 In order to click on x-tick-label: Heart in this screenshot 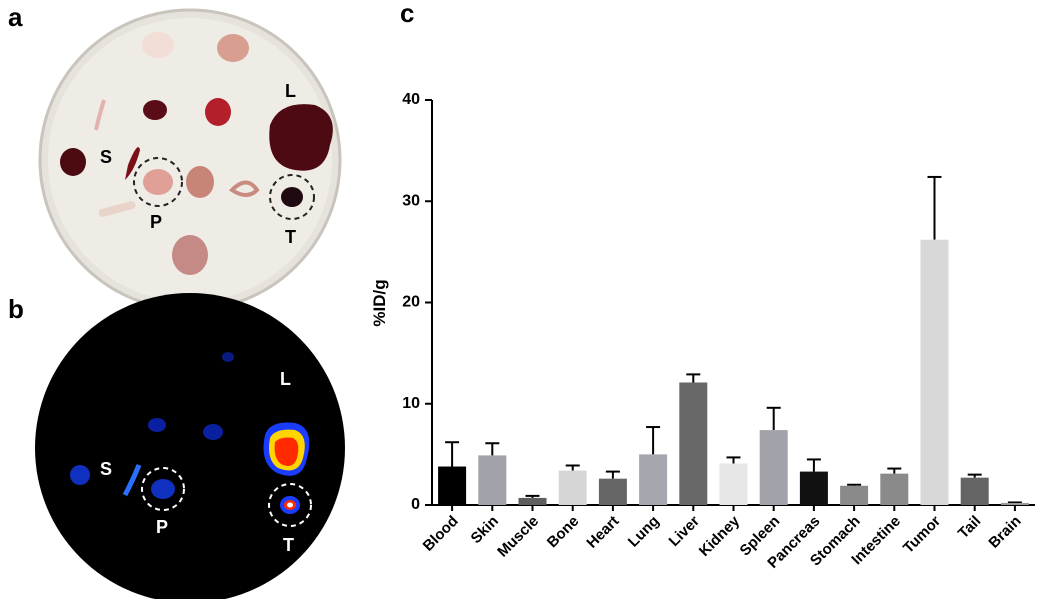, I will do `click(602, 532)`.